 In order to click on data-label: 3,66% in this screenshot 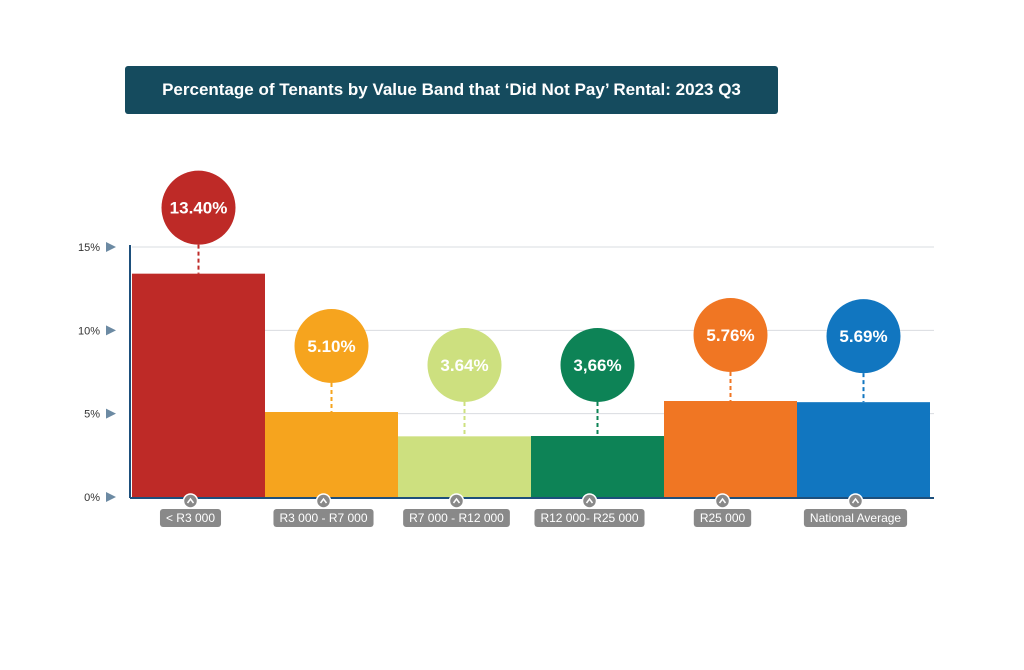, I will do `click(597, 365)`.